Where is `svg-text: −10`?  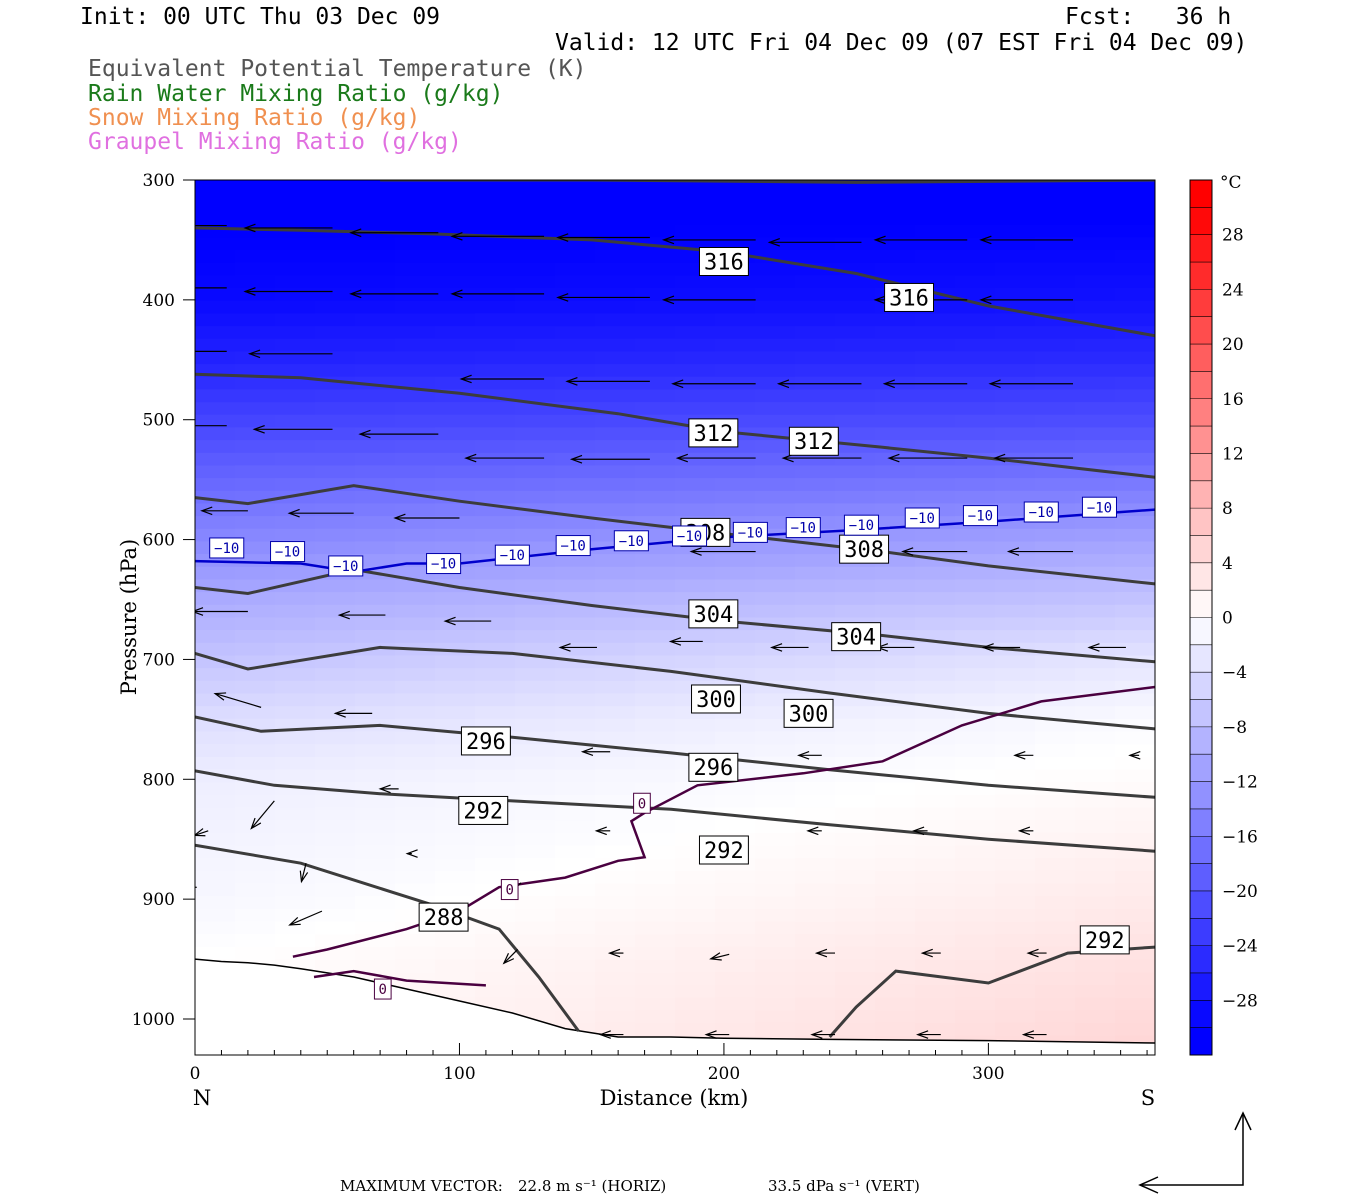
svg-text: −10 is located at coordinates (631, 542).